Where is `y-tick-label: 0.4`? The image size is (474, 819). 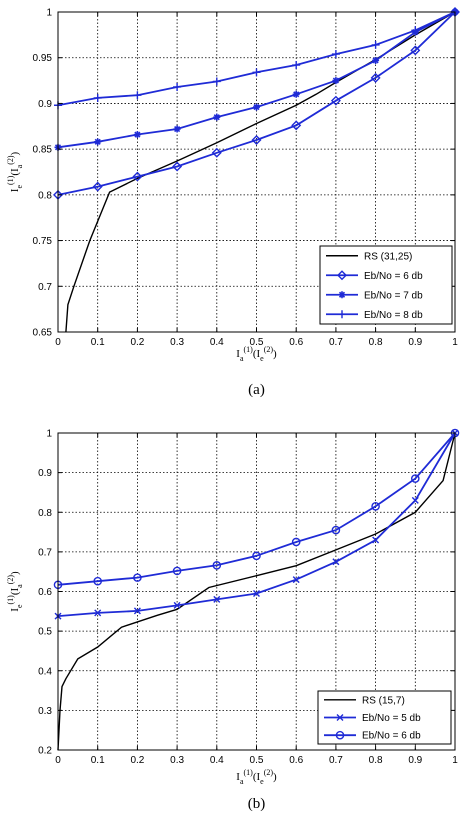 y-tick-label: 0.4 is located at coordinates (45, 671).